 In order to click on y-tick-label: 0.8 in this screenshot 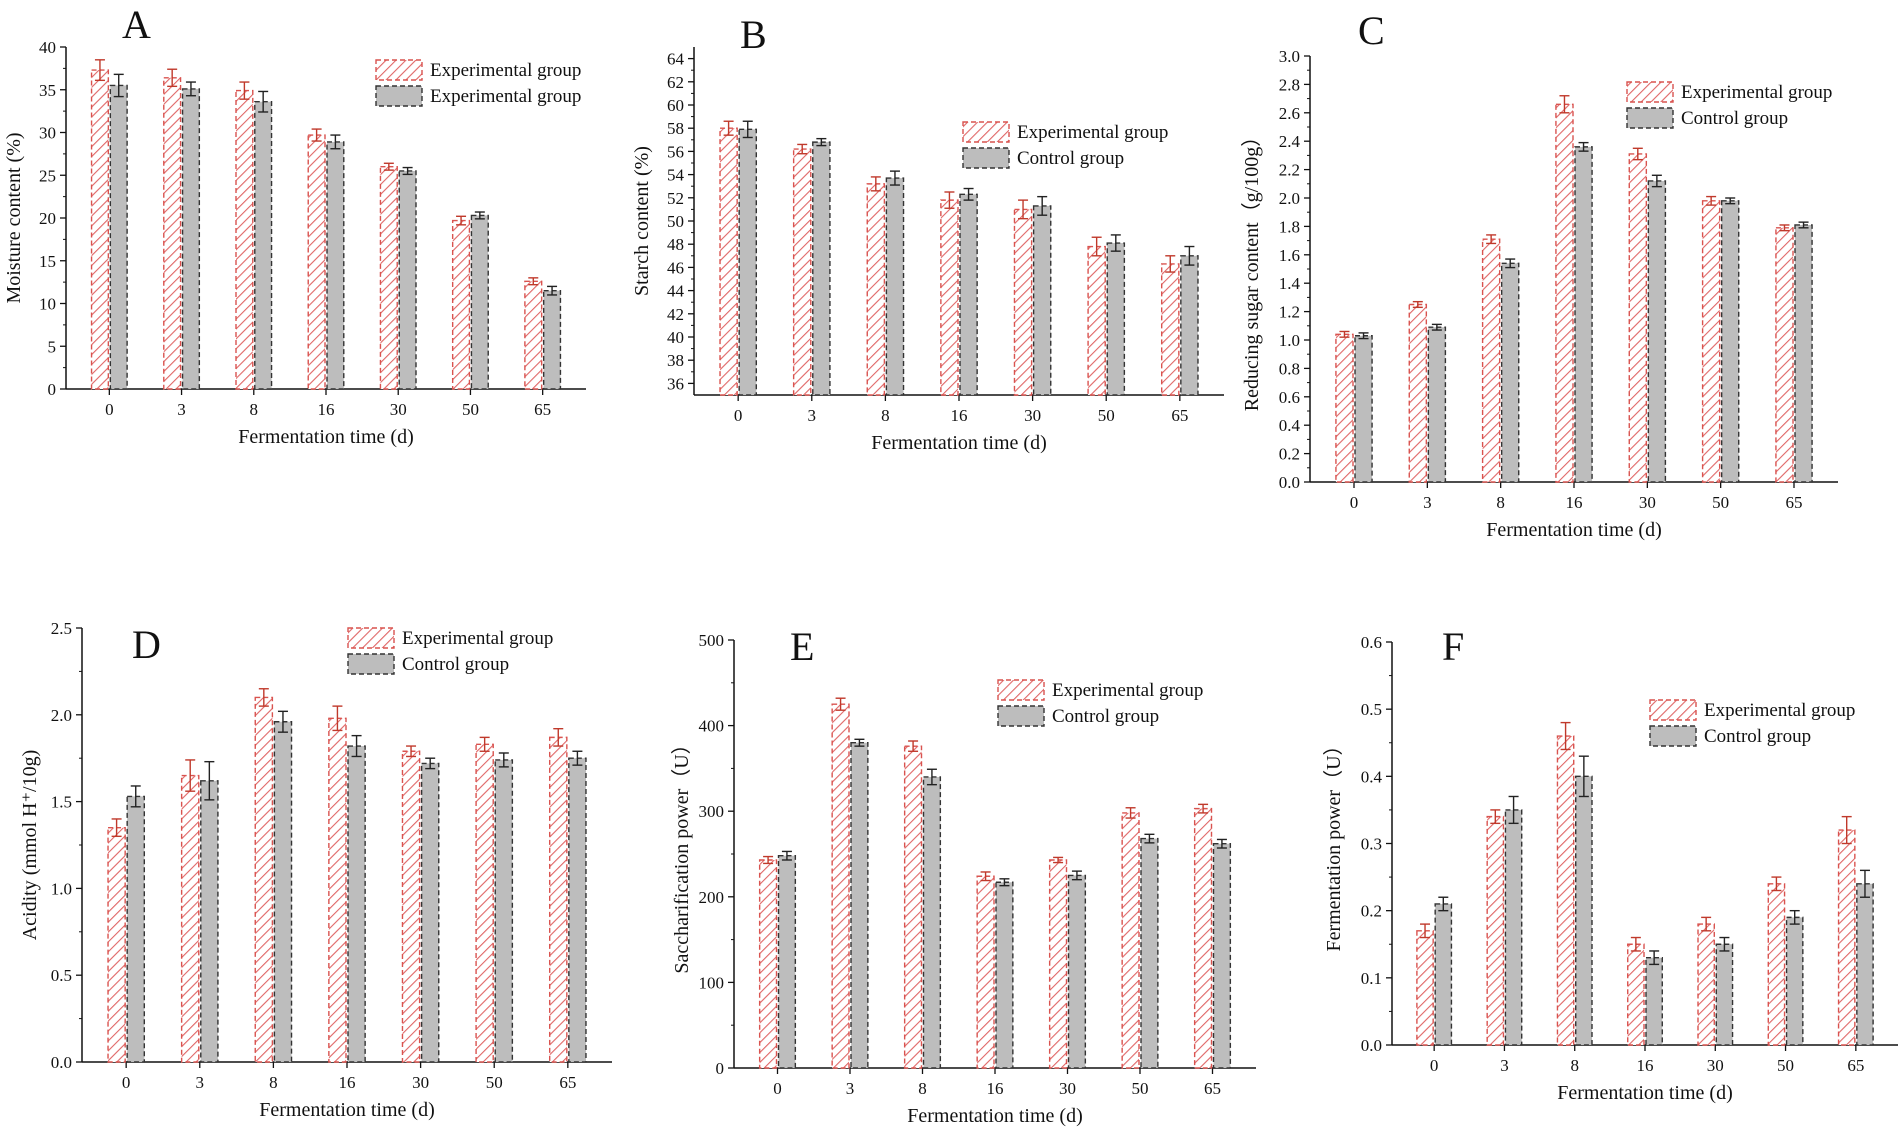, I will do `click(1289, 368)`.